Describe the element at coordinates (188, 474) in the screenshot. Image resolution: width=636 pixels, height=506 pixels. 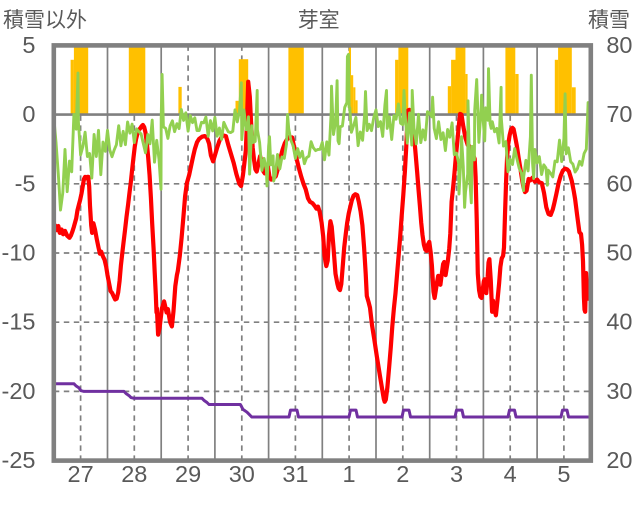
I see `svg-text: 29` at that location.